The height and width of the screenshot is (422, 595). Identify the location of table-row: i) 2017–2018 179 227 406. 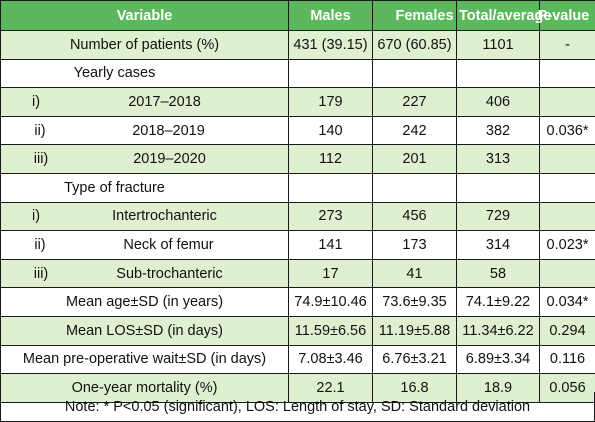
(297, 102).